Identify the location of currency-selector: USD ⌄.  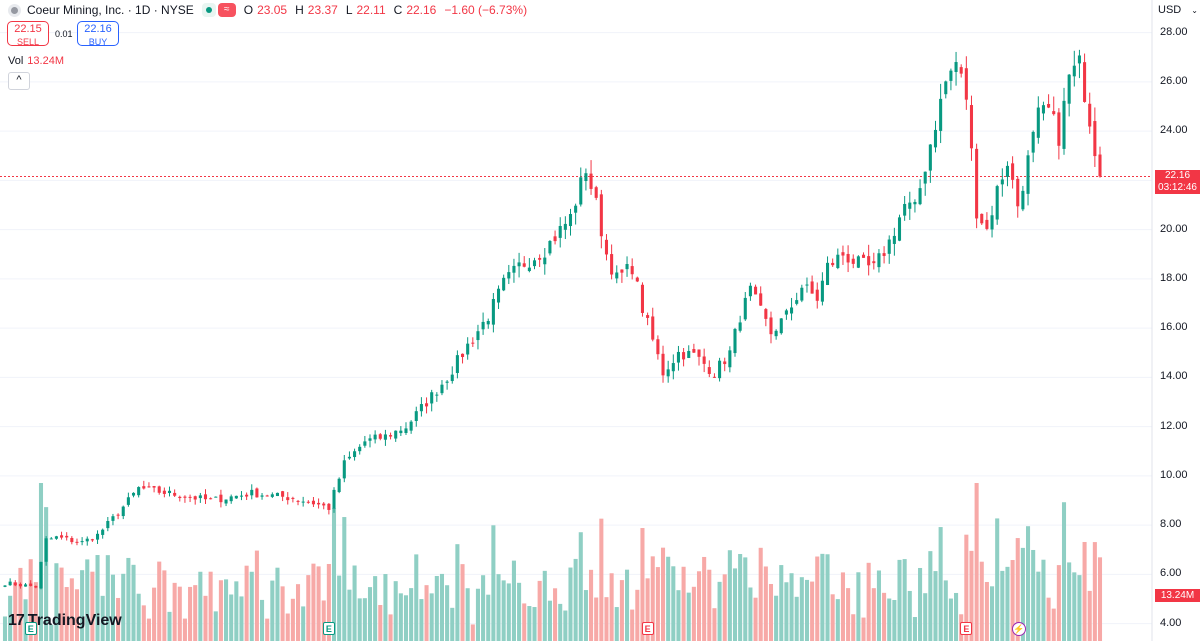
(1178, 10).